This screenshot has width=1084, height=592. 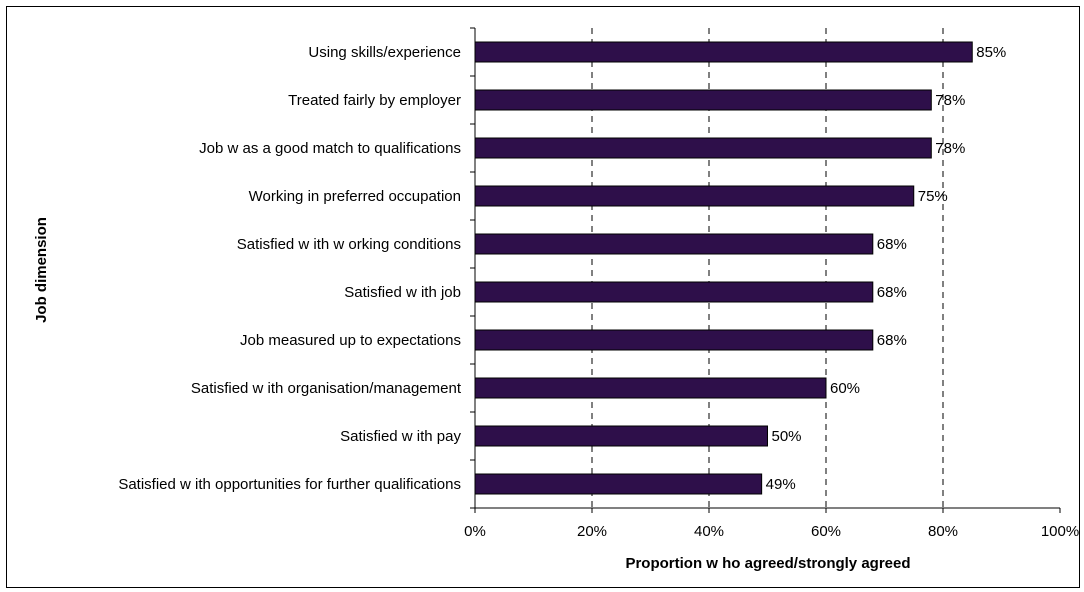 I want to click on x-tick-label: 40%, so click(x=709, y=531).